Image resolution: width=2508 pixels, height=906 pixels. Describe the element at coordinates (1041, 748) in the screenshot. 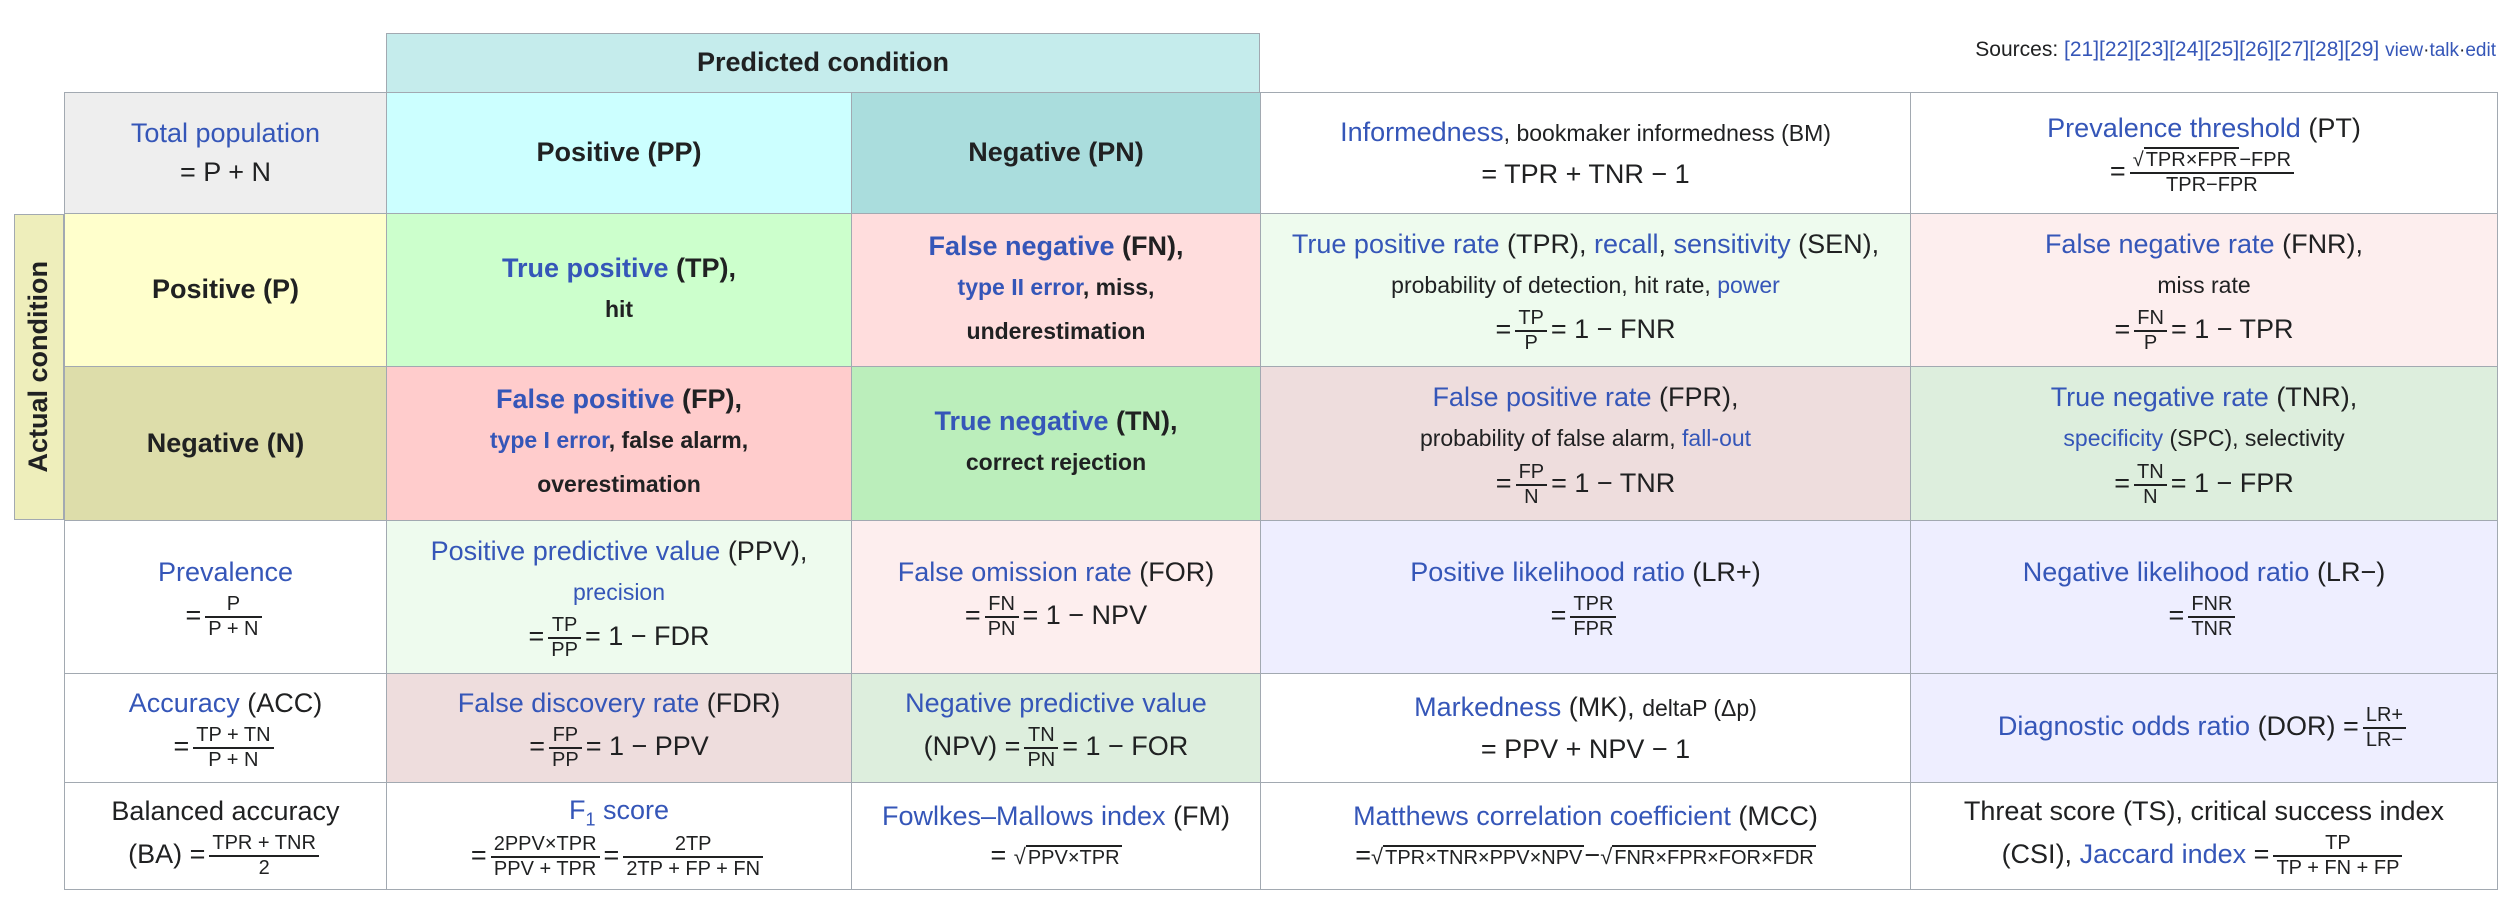

I see `npv-fraction: TN PN` at that location.